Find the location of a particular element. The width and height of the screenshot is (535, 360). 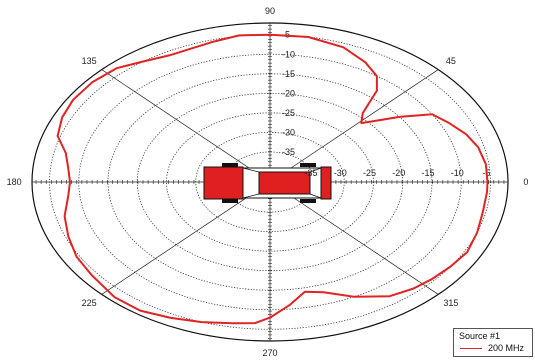

car-icon is located at coordinates (267, 183).